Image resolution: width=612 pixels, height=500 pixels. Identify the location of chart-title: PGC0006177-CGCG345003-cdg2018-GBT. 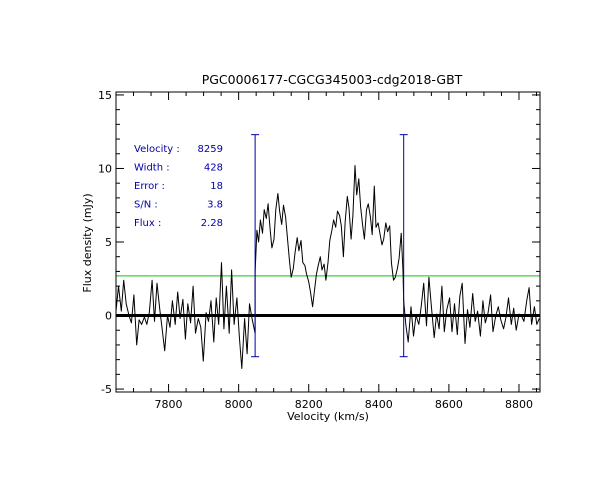
(332, 79).